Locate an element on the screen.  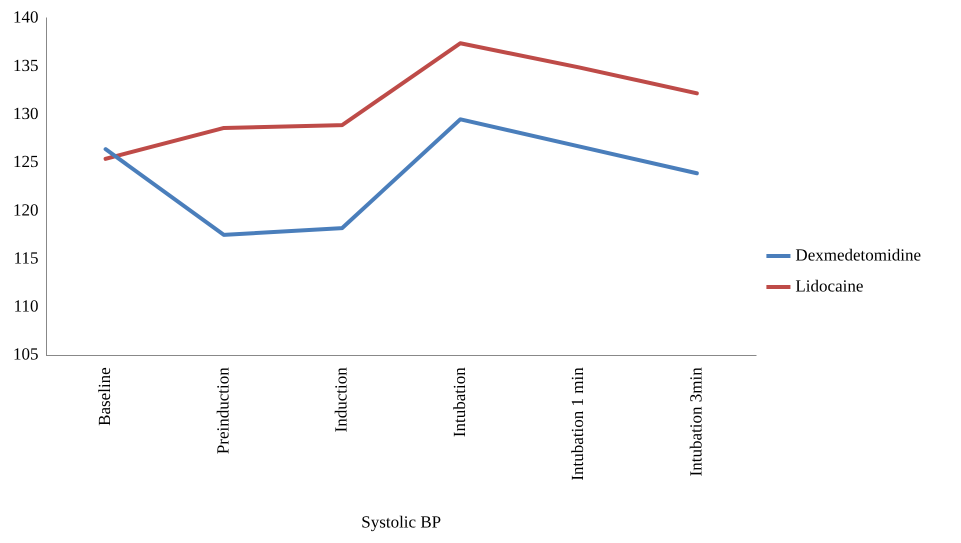
x-tick-label: Baseline is located at coordinates (104, 396).